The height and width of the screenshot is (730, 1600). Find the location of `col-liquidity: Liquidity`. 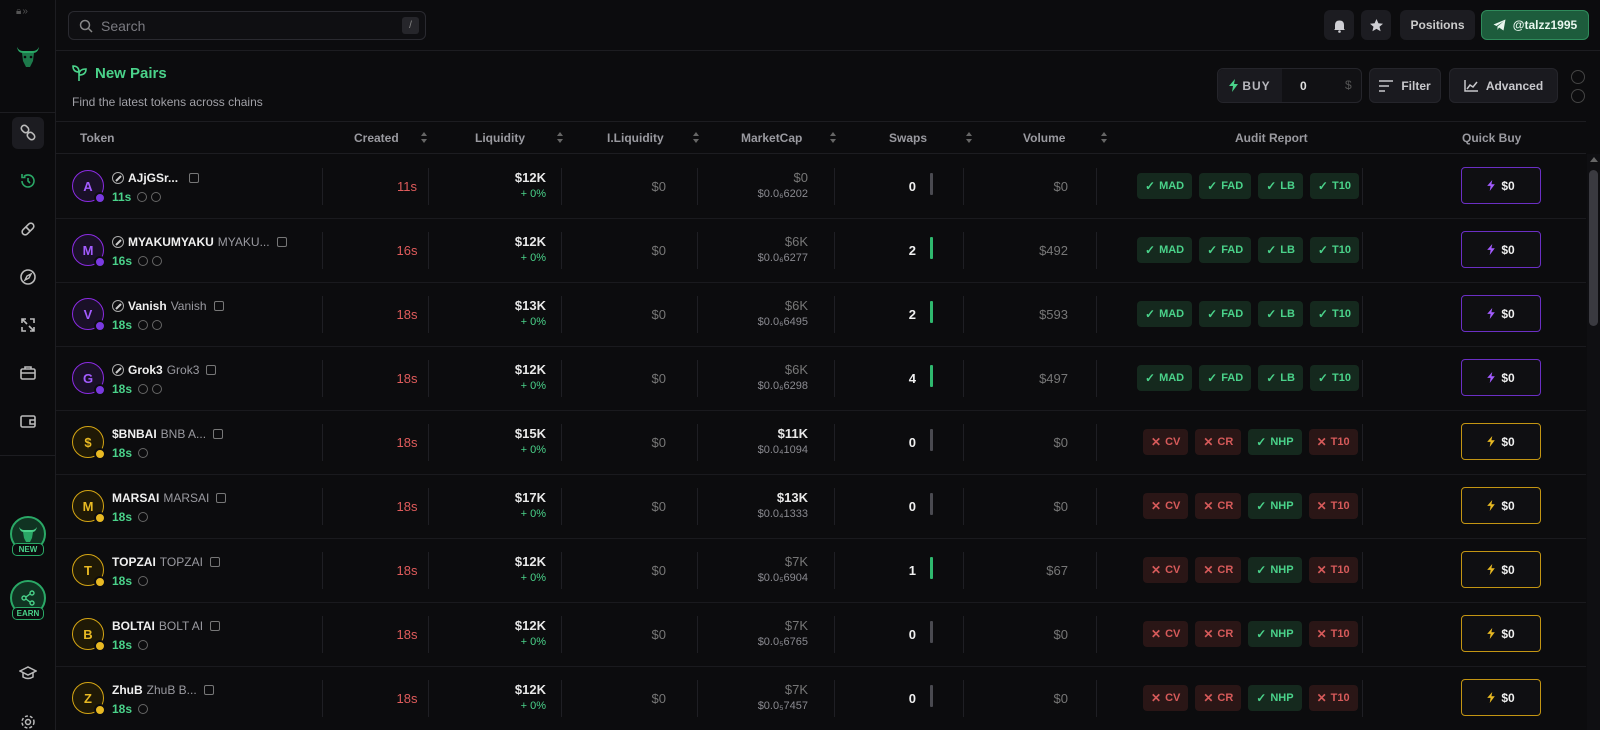

col-liquidity: Liquidity is located at coordinates (500, 138).